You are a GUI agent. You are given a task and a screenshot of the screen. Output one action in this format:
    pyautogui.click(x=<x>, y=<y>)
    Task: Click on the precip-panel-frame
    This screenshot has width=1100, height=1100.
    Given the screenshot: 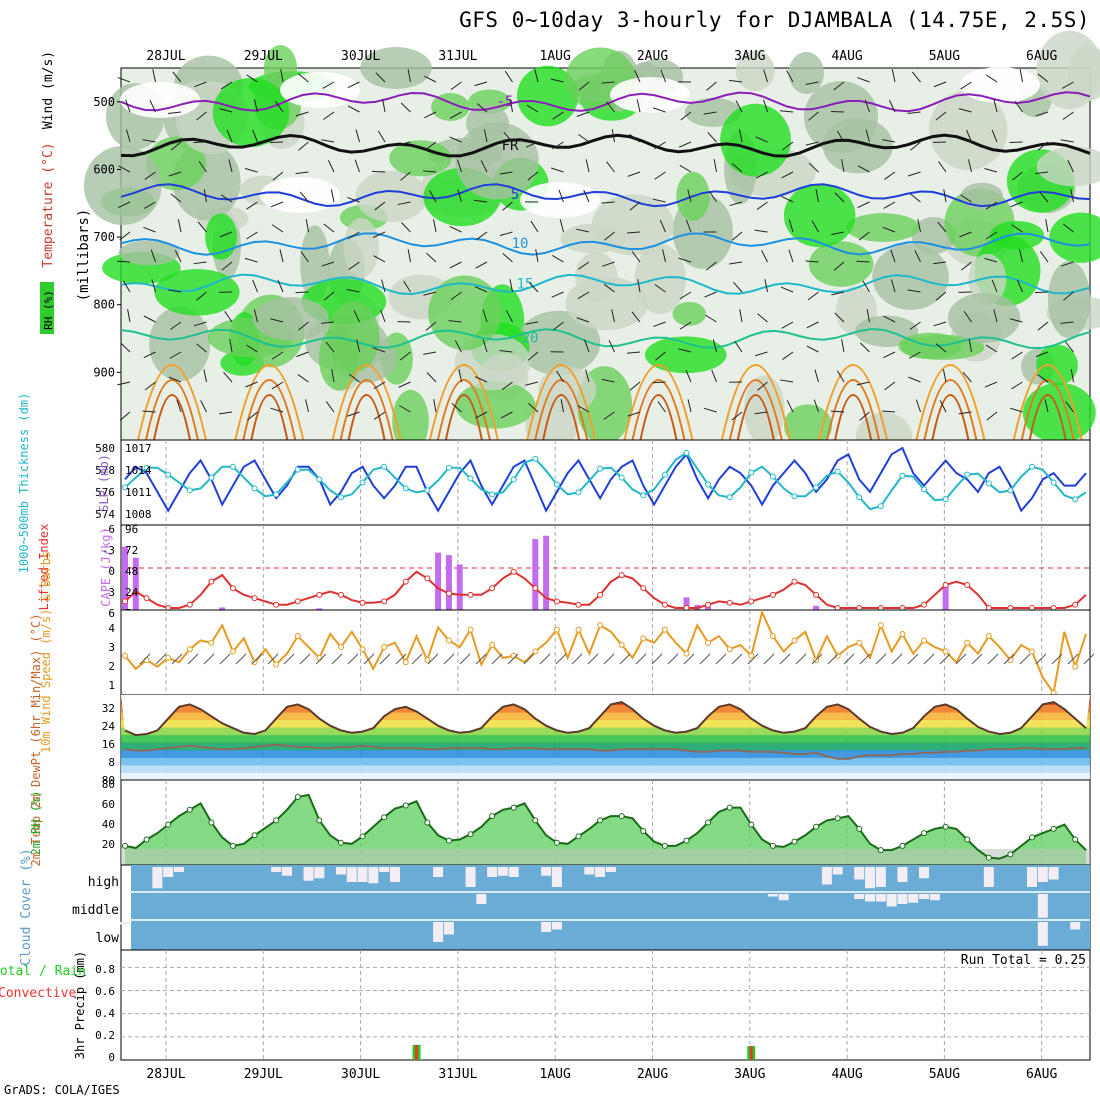 What is the action you would take?
    pyautogui.click(x=605, y=1005)
    